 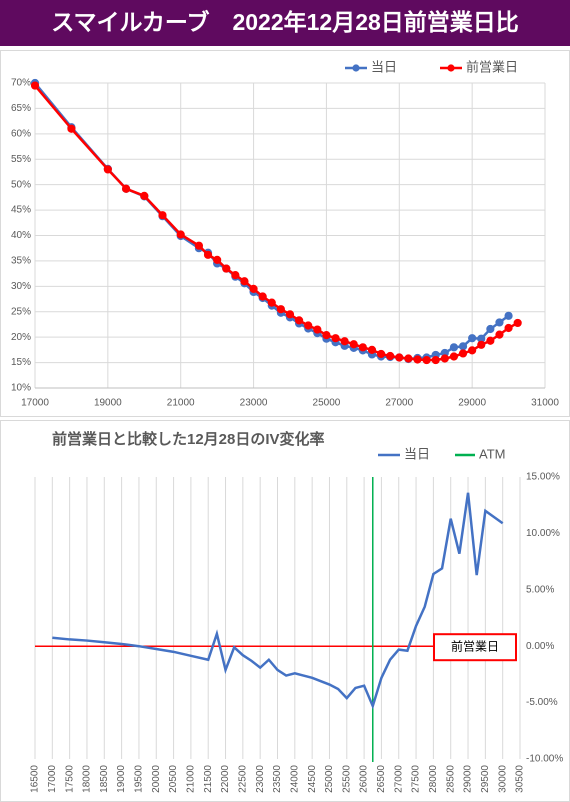 I want to click on x-tick-label: 20500, so click(x=173, y=779).